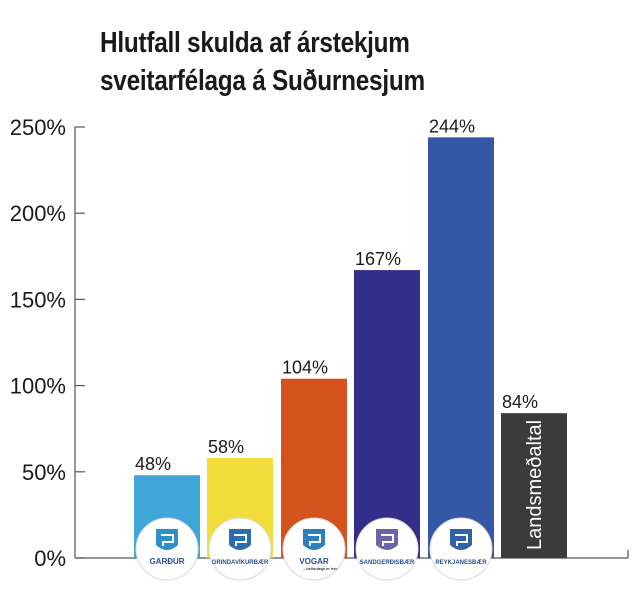  I want to click on grindavik-crest-icon: GRINDAVÍKURBÆR, so click(240, 549).